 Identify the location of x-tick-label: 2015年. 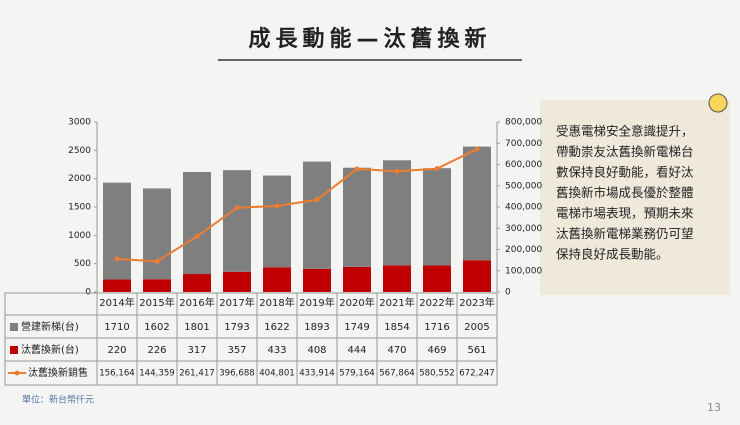
(156, 302).